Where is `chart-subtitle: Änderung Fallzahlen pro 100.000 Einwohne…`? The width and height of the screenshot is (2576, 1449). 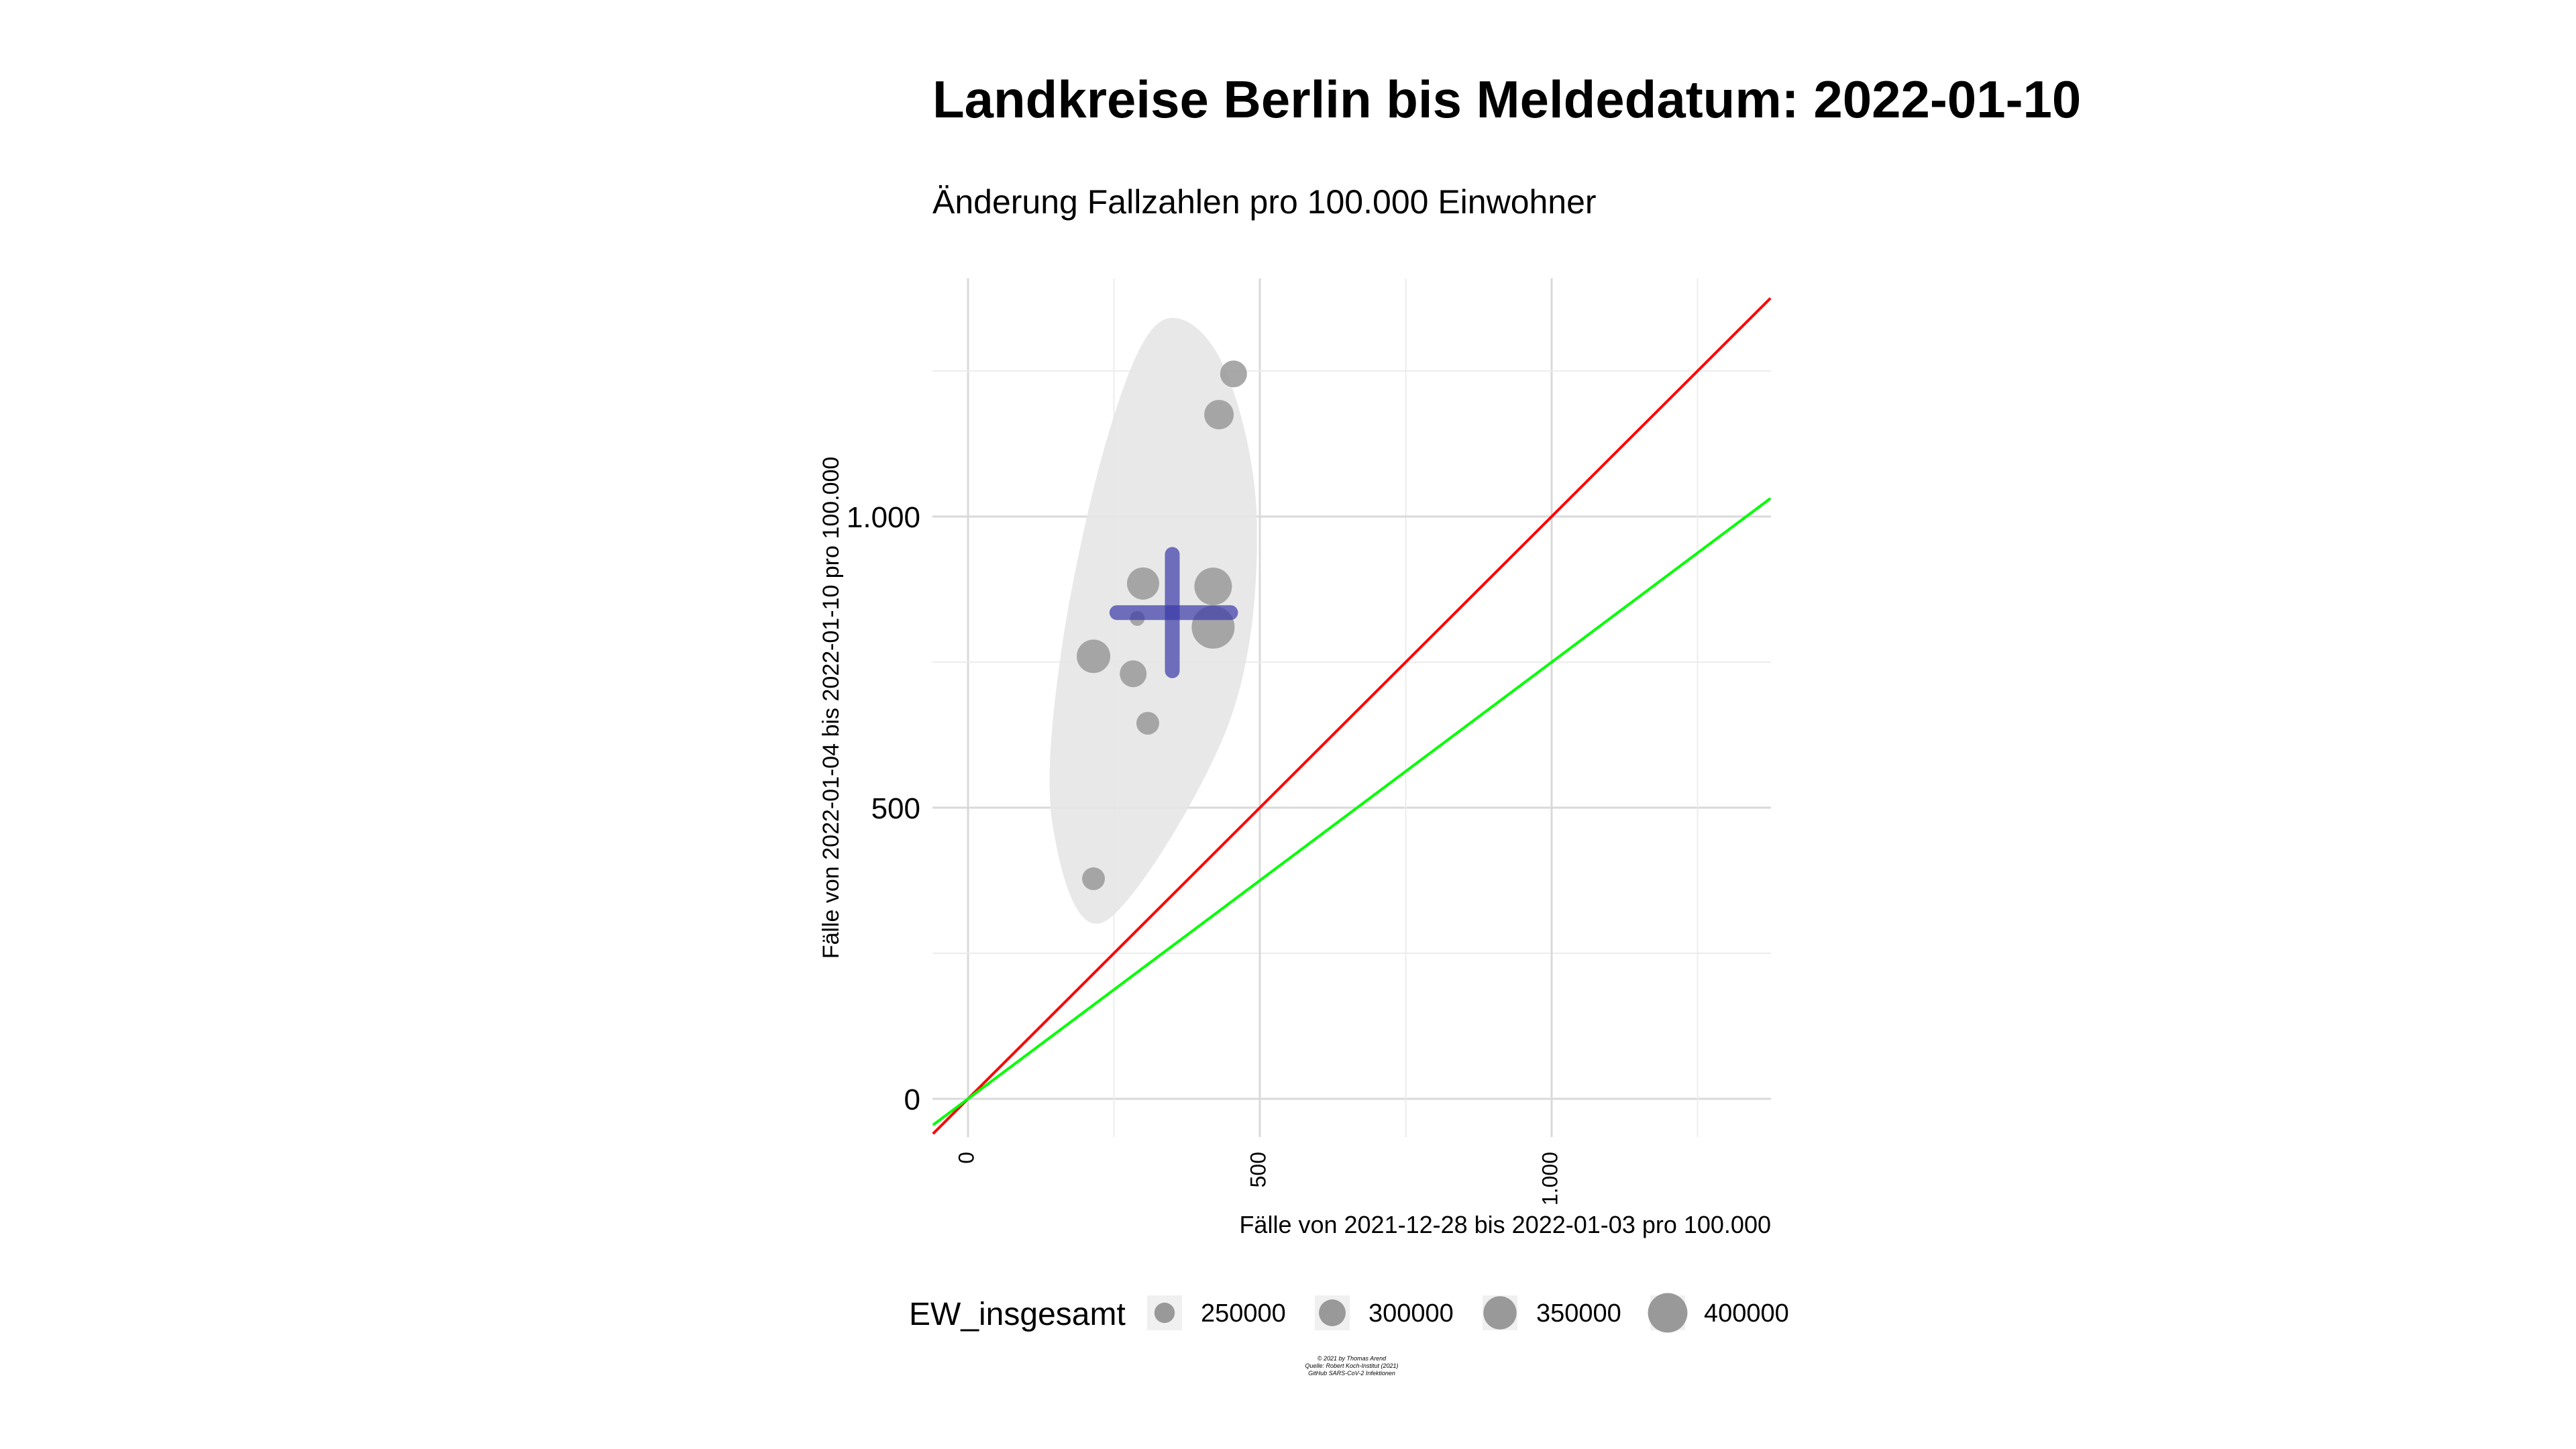 chart-subtitle: Änderung Fallzahlen pro 100.000 Einwohne… is located at coordinates (1264, 202).